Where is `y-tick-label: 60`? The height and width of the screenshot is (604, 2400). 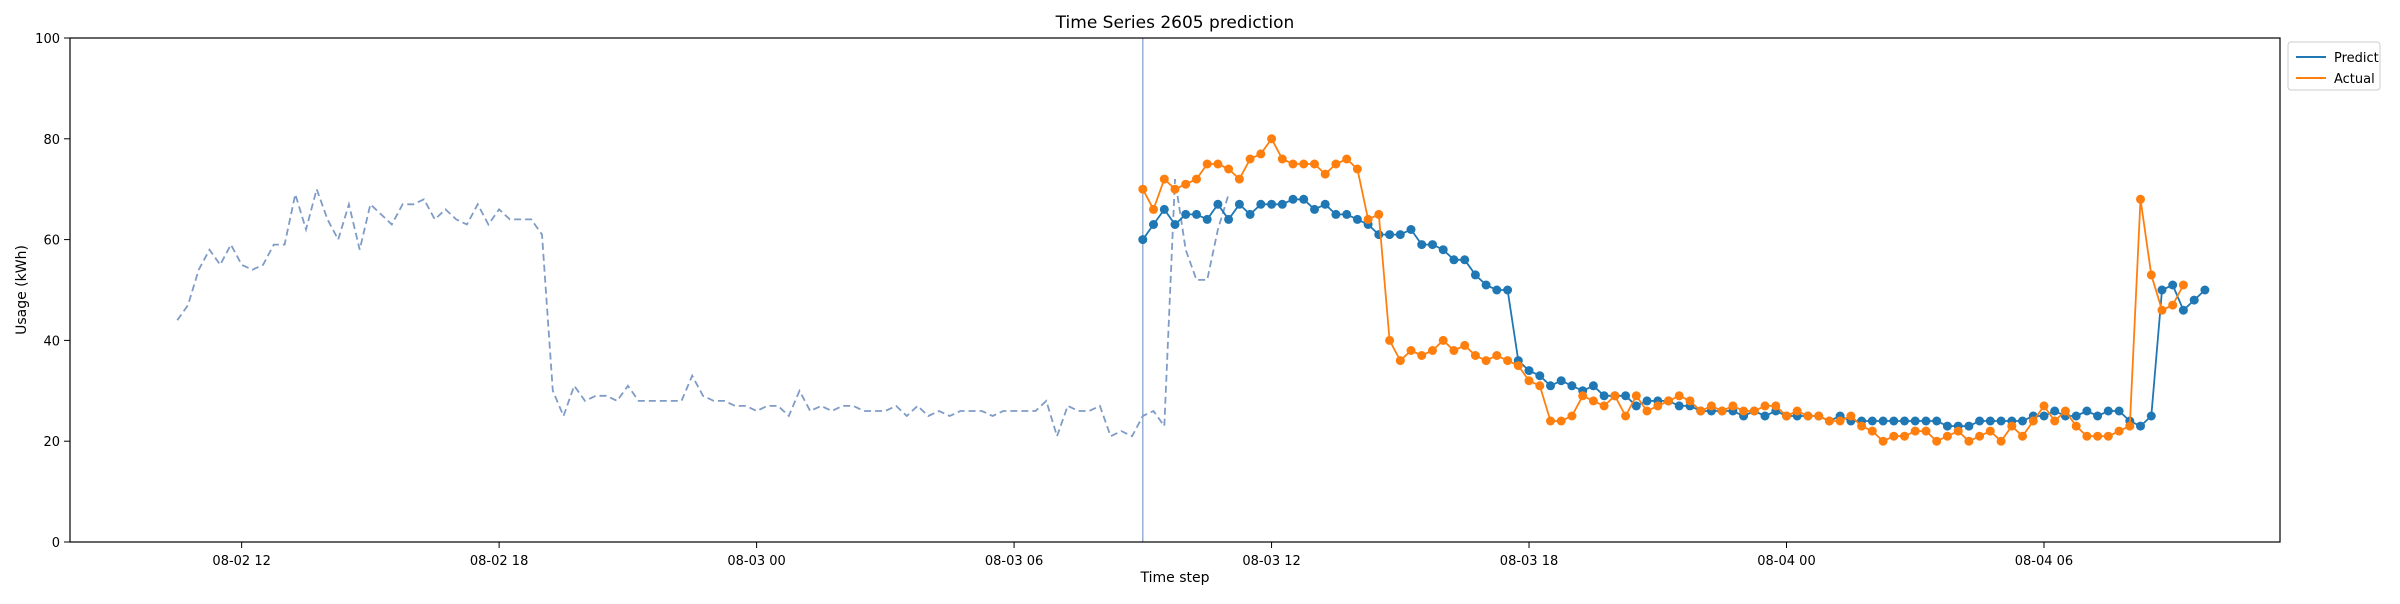 y-tick-label: 60 is located at coordinates (51, 241).